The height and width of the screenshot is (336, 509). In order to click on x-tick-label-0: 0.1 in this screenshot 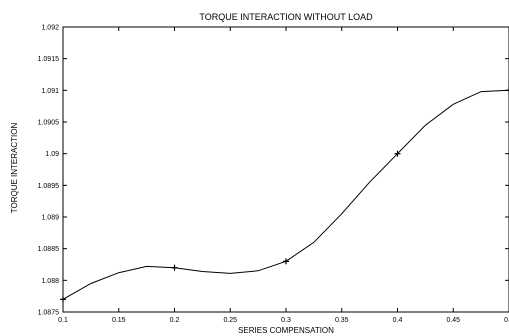, I will do `click(63, 320)`.